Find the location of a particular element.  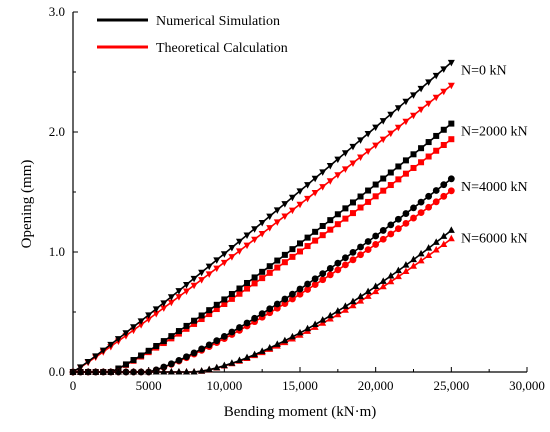

x-axis-title: Bending moment (kN·m) is located at coordinates (300, 412).